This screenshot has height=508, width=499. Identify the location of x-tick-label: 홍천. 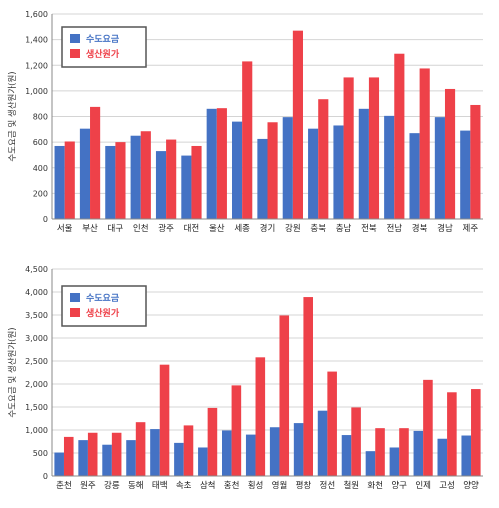
(232, 485).